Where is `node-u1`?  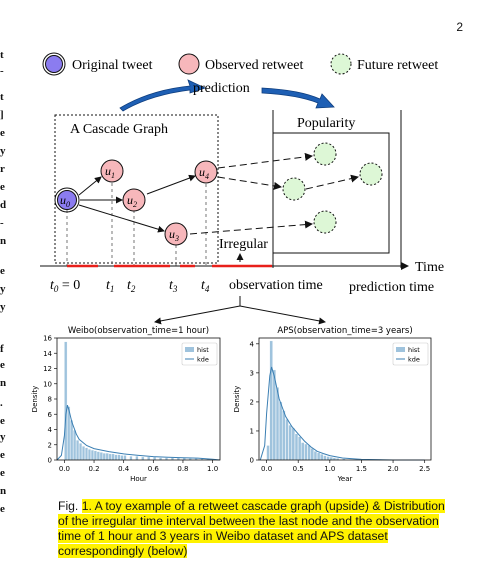 node-u1 is located at coordinates (112, 171).